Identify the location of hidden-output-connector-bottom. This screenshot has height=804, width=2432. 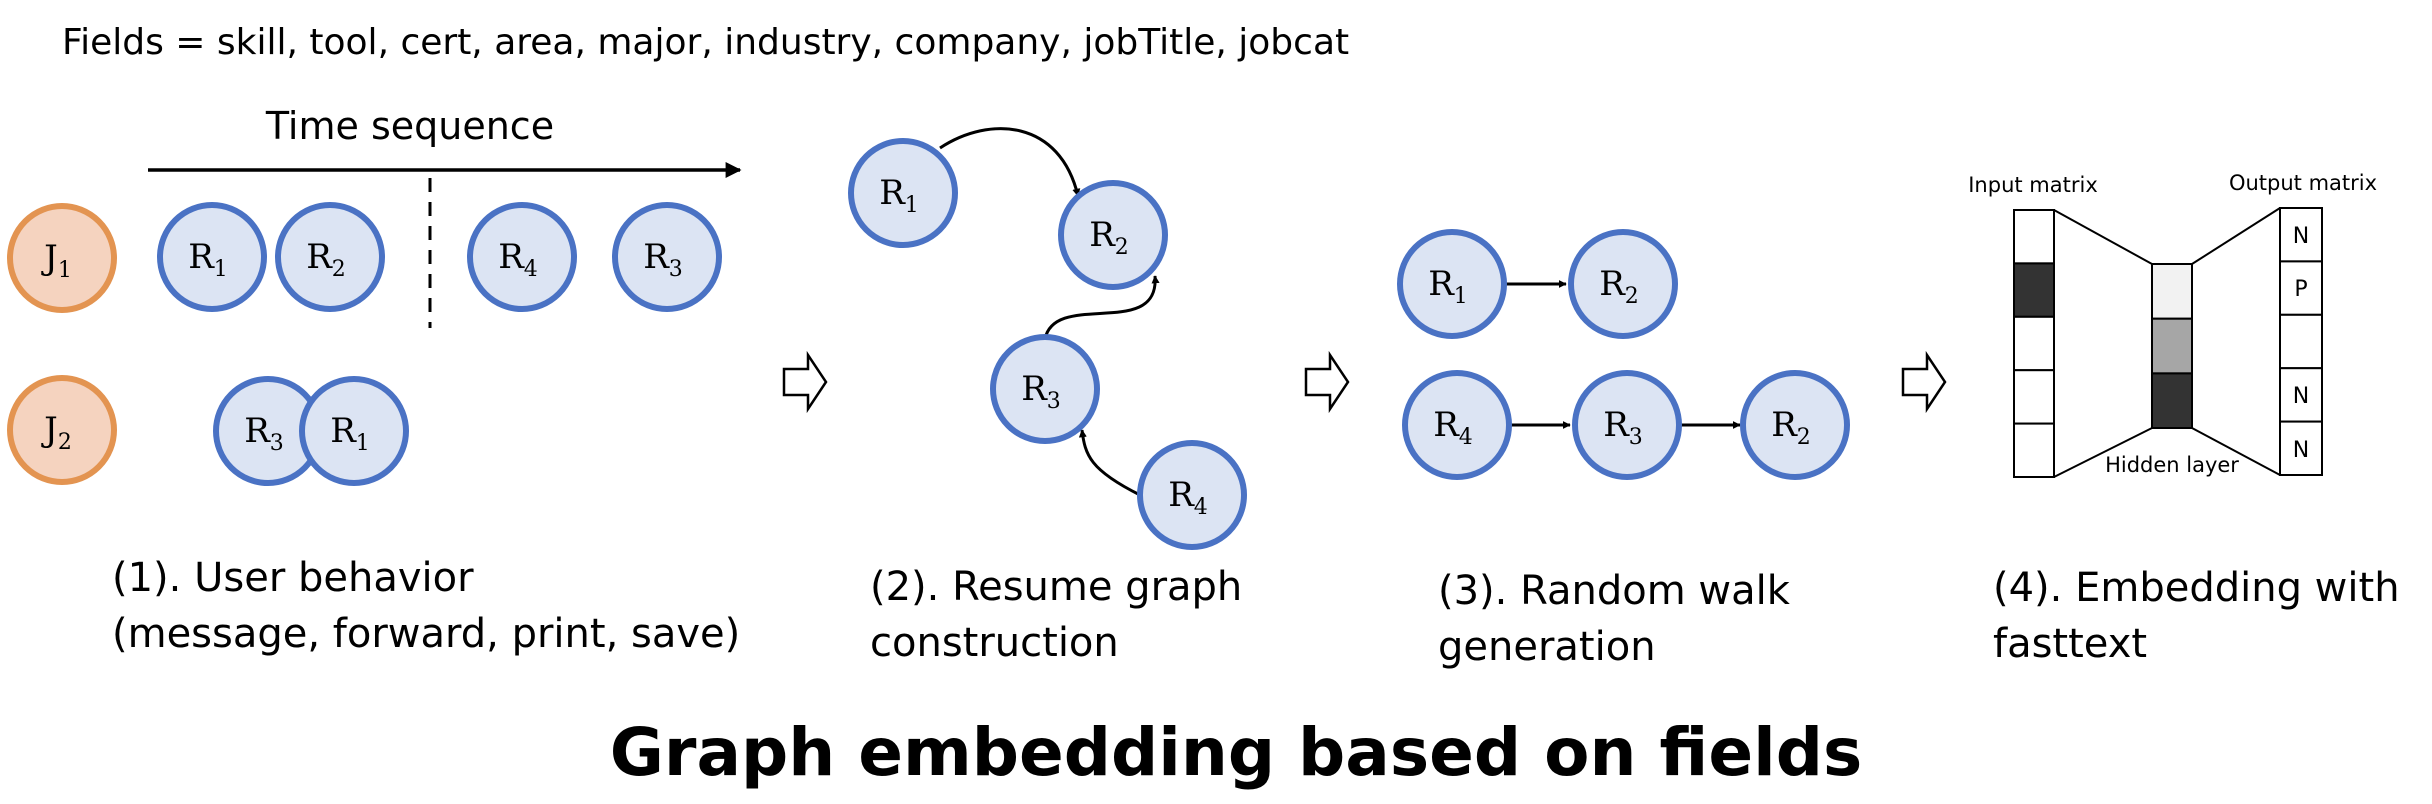
(2236, 451).